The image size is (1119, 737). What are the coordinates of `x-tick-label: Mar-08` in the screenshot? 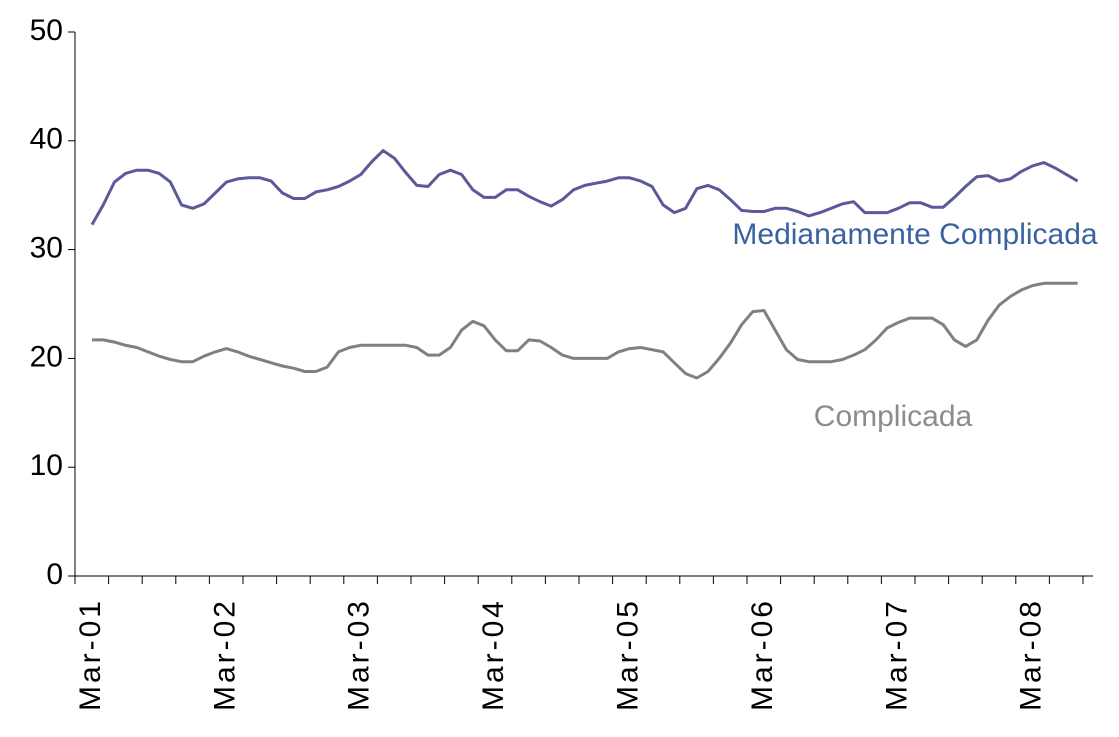 It's located at (1031, 654).